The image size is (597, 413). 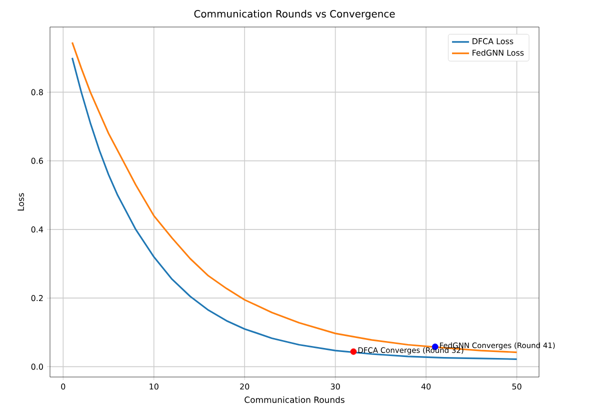 What do you see at coordinates (21, 201) in the screenshot?
I see `y-axis-title: Loss` at bounding box center [21, 201].